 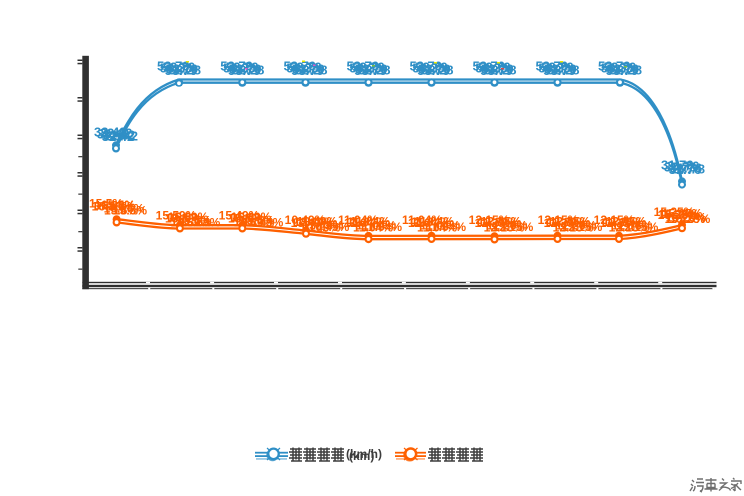 I want to click on svg-text: (km), so click(x=361, y=456).